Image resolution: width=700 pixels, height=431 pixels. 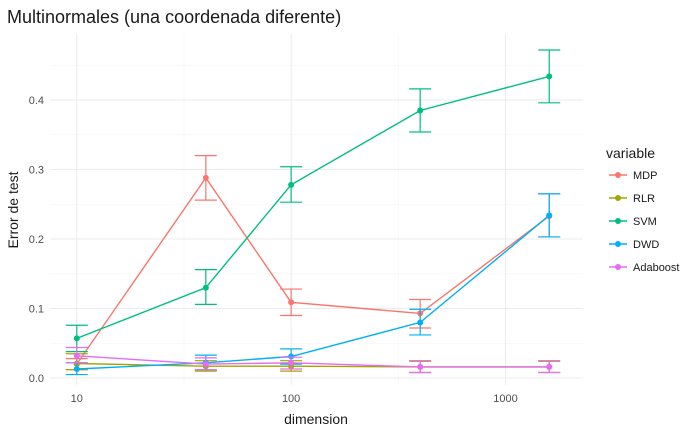 I want to click on x-axis-title: dimension, so click(x=316, y=419).